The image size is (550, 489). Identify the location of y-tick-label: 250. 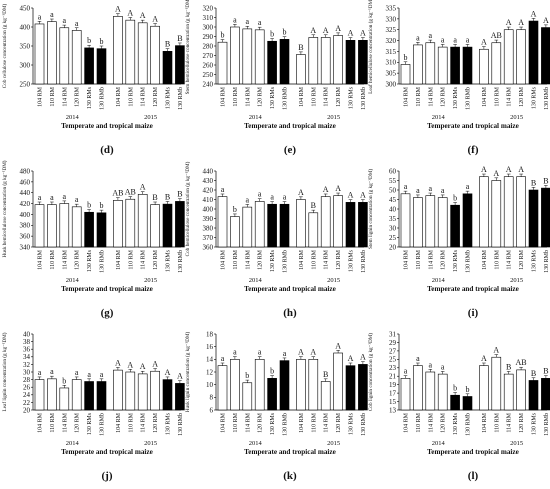
(208, 75).